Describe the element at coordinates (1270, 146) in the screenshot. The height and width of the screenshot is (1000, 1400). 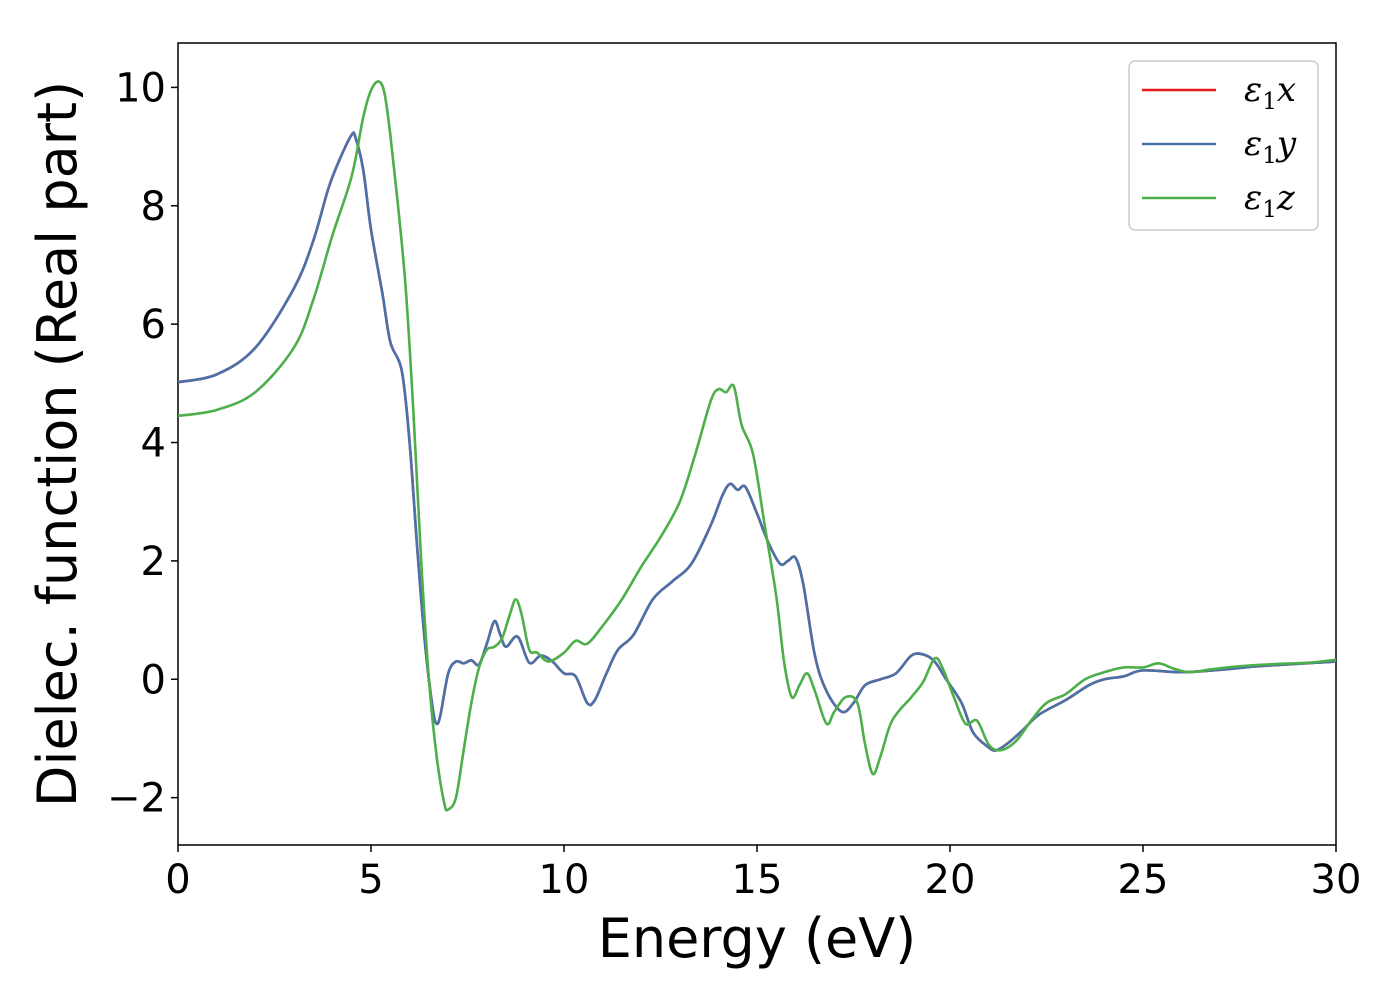
I see `legend-label-eps1-y: ε1y` at that location.